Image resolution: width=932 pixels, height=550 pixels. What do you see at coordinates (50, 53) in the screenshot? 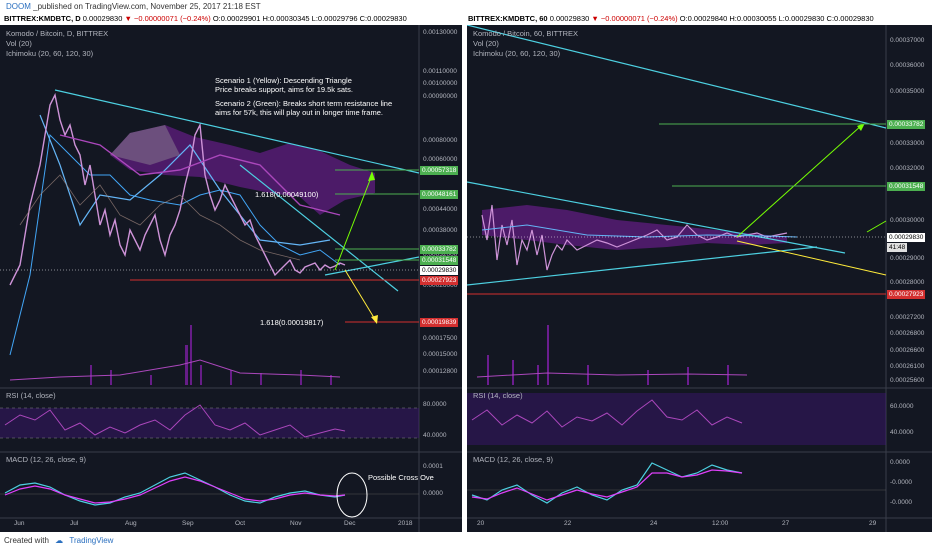
I see `left-ichimoku-label: Ichimoku (20, 60, 120, 30)` at bounding box center [50, 53].